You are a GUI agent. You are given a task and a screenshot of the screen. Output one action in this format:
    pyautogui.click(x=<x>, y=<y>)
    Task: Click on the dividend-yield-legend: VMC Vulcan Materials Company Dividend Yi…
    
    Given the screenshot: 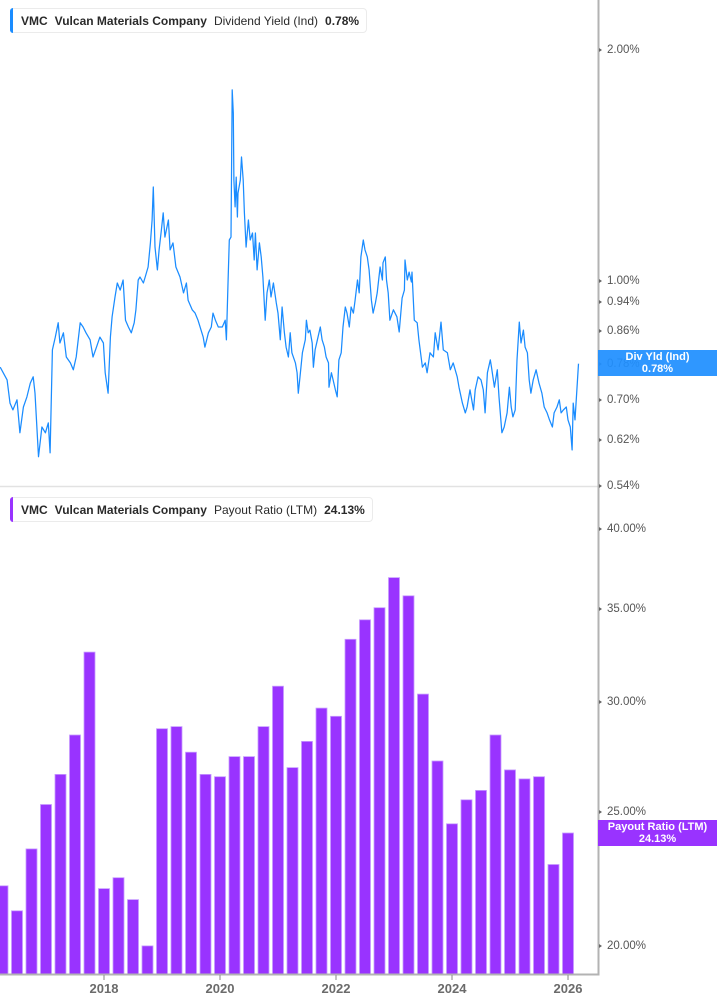 What is the action you would take?
    pyautogui.click(x=189, y=20)
    